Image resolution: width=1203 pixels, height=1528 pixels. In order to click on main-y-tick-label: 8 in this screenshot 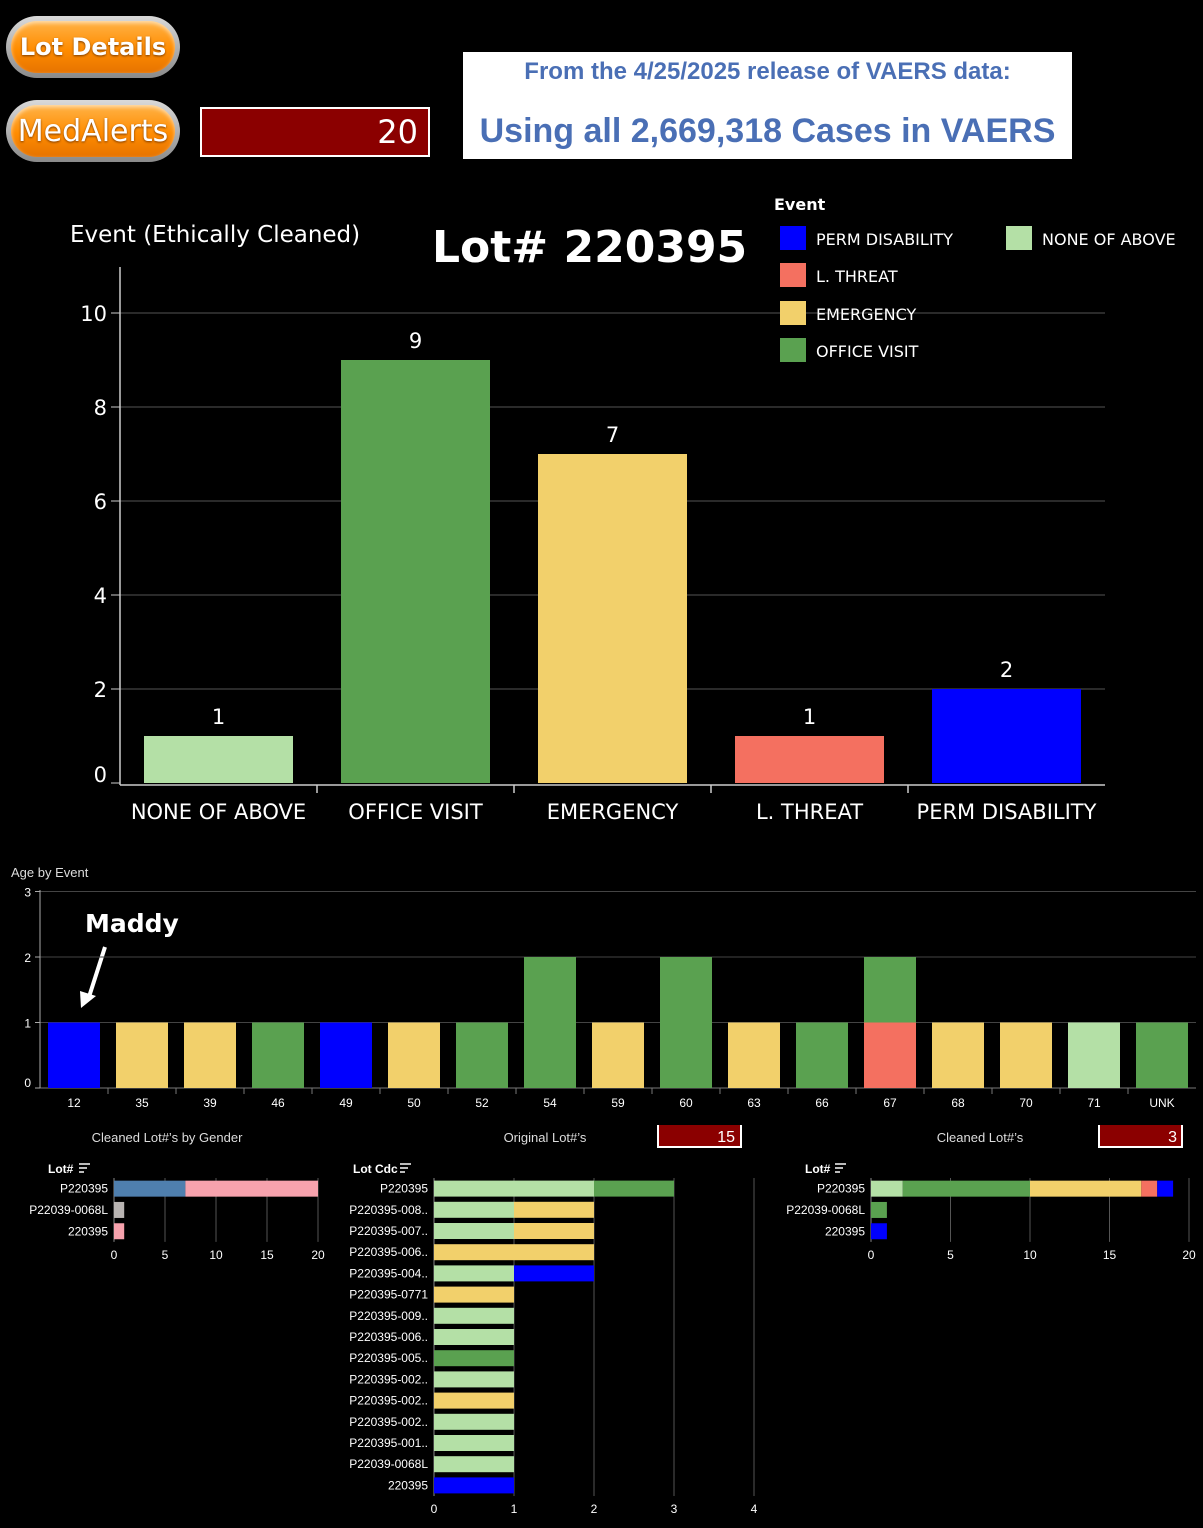, I will do `click(100, 408)`.